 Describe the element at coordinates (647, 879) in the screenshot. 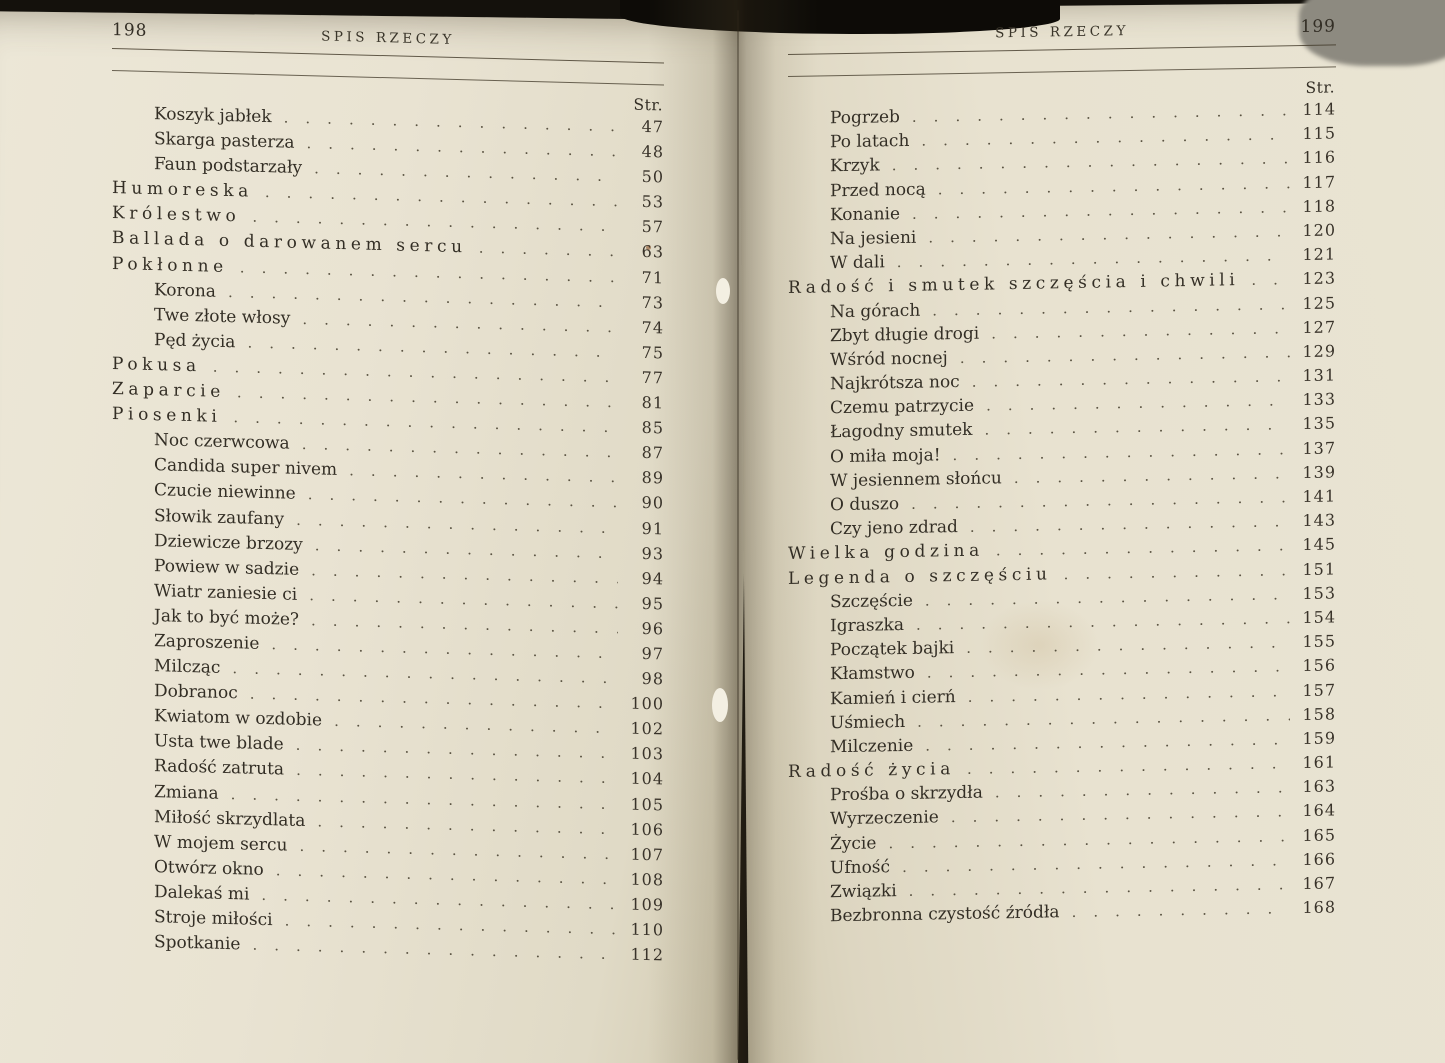

I see `toc-entry-page: 108` at that location.